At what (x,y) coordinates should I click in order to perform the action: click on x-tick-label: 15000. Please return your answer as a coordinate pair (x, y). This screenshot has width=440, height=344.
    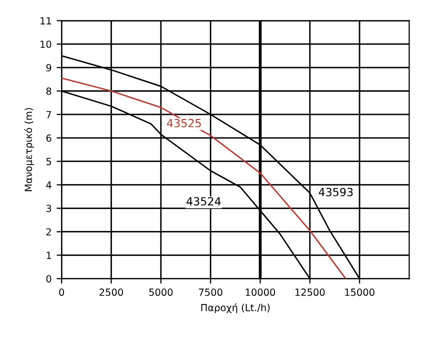
    Looking at the image, I should click on (359, 292).